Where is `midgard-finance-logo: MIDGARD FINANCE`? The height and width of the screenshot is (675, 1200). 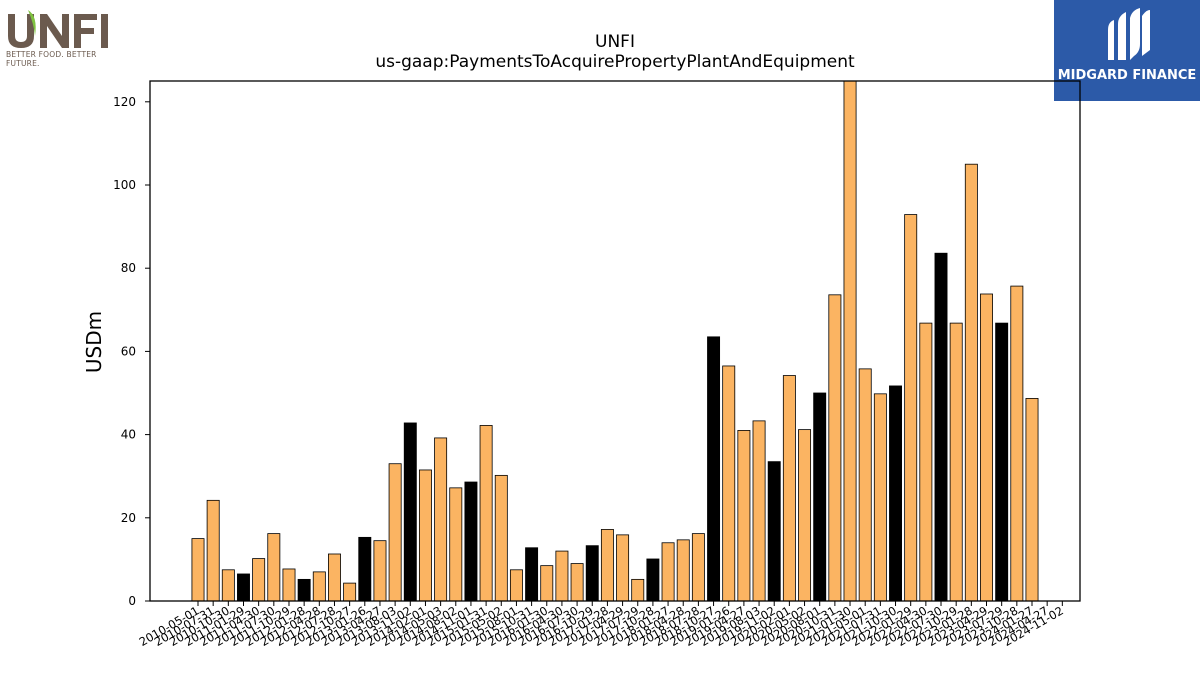
midgard-finance-logo: MIDGARD FINANCE is located at coordinates (1127, 50).